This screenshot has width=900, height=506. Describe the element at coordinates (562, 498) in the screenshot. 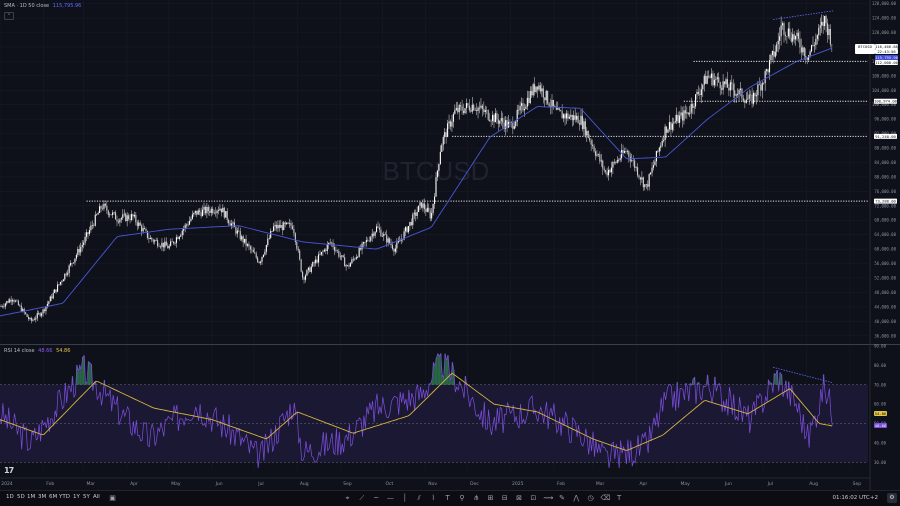

I see `brush-icon: ✎` at that location.